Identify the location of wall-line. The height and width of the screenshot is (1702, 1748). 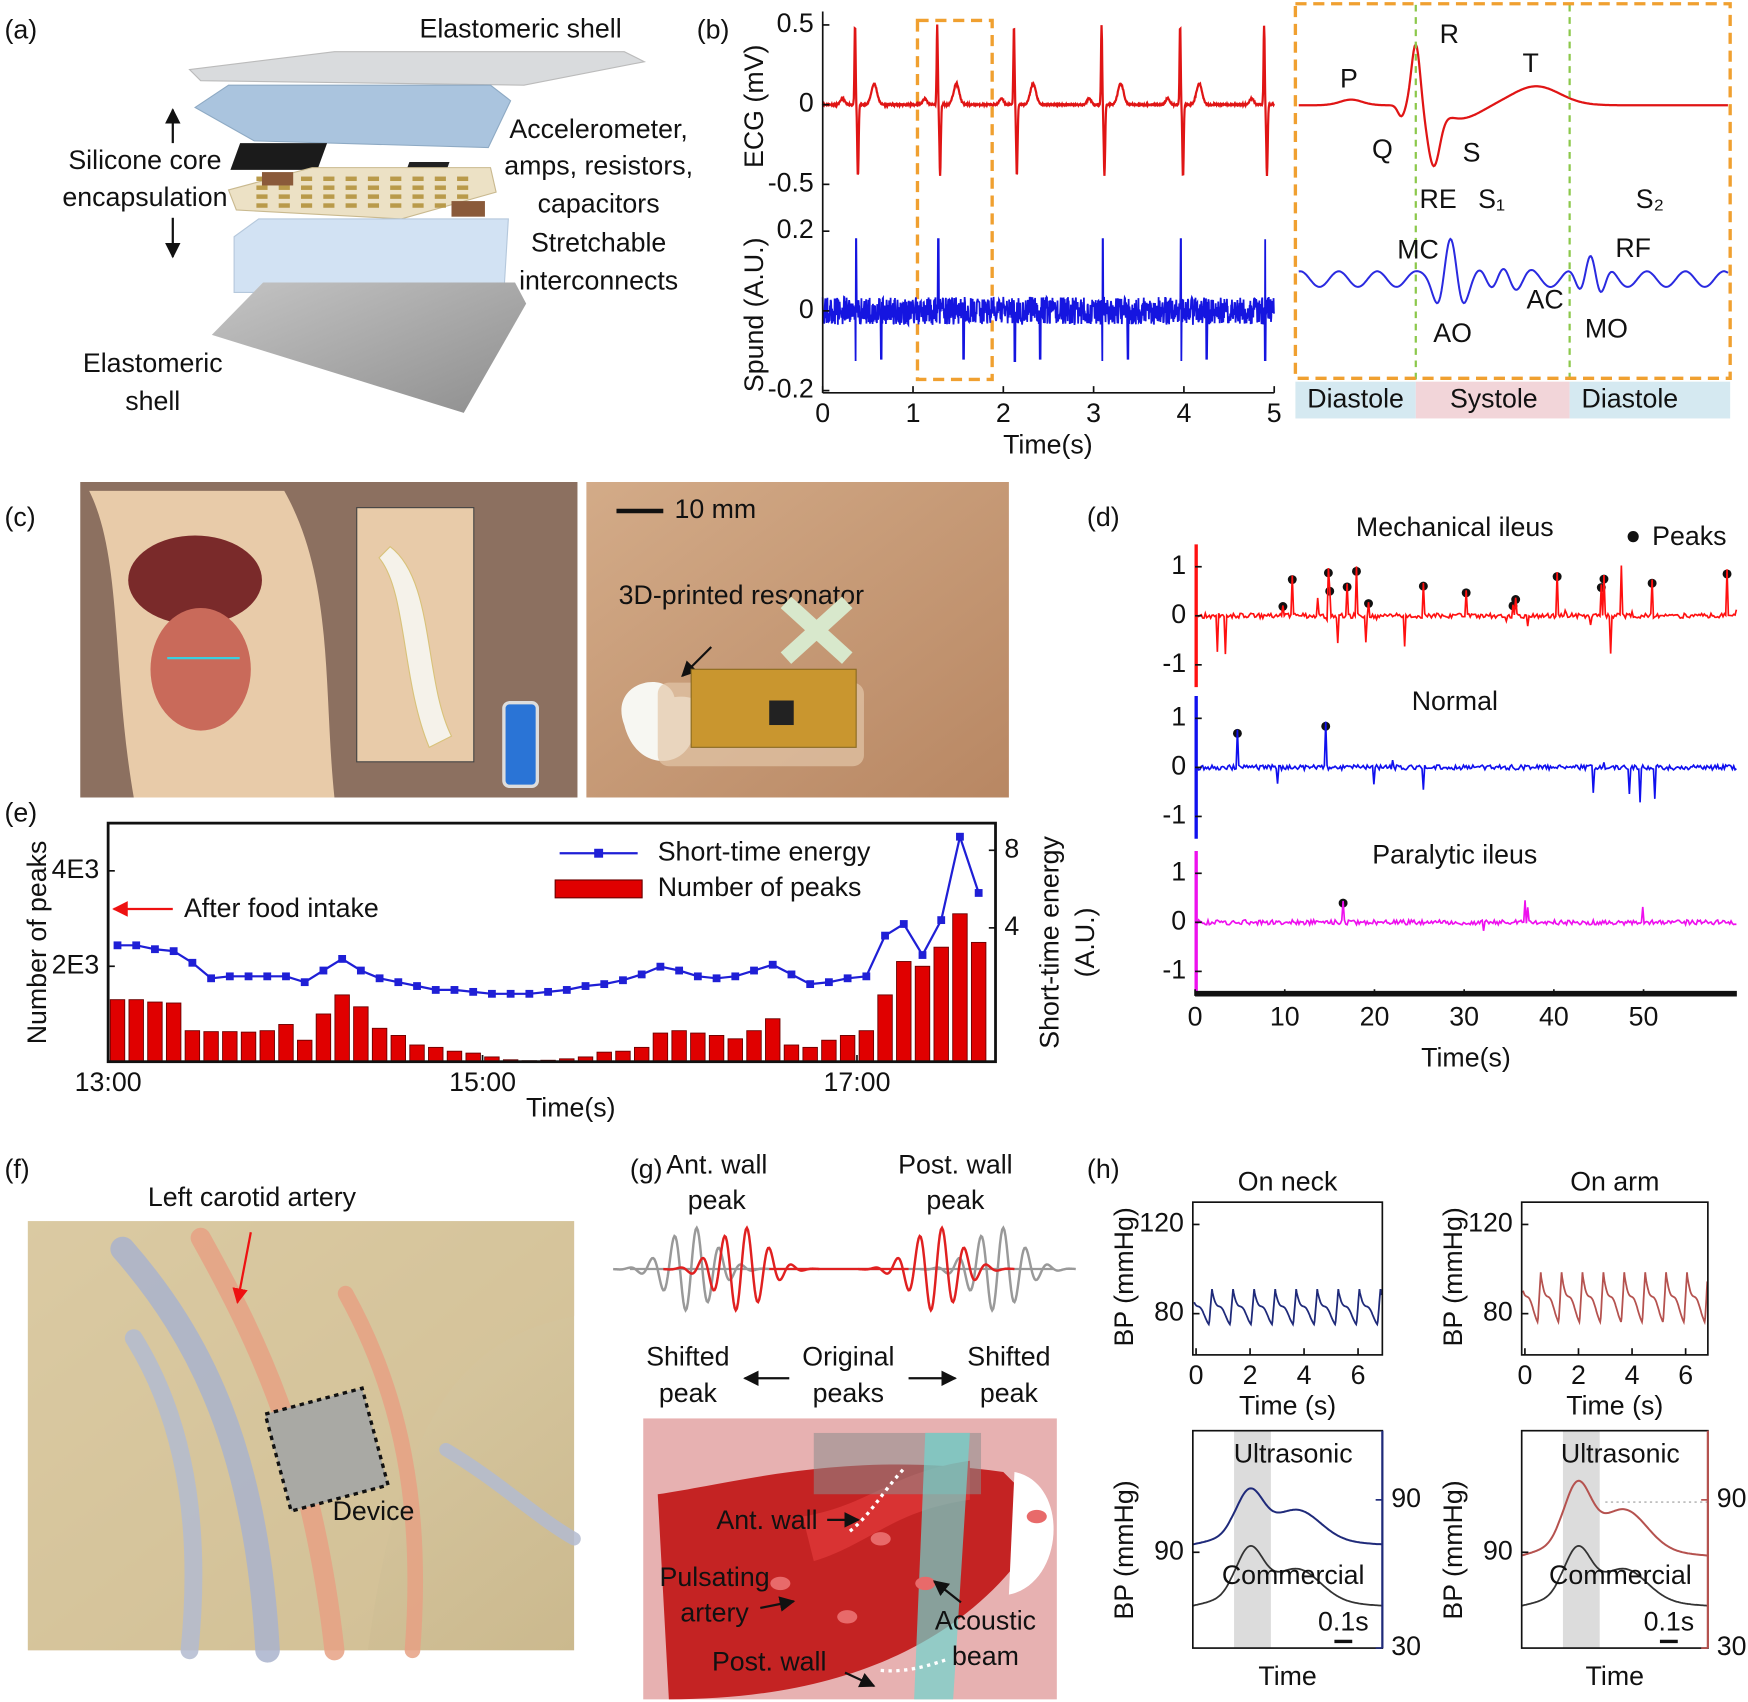
(914, 1665).